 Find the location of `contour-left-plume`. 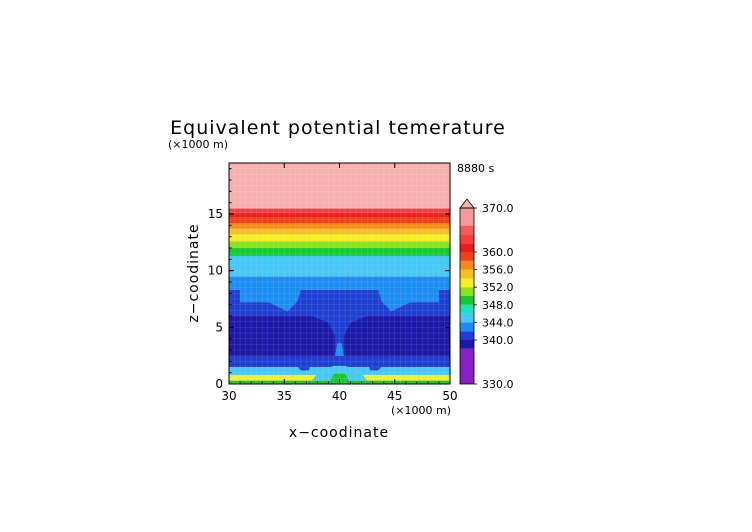

contour-left-plume is located at coordinates (270, 297).